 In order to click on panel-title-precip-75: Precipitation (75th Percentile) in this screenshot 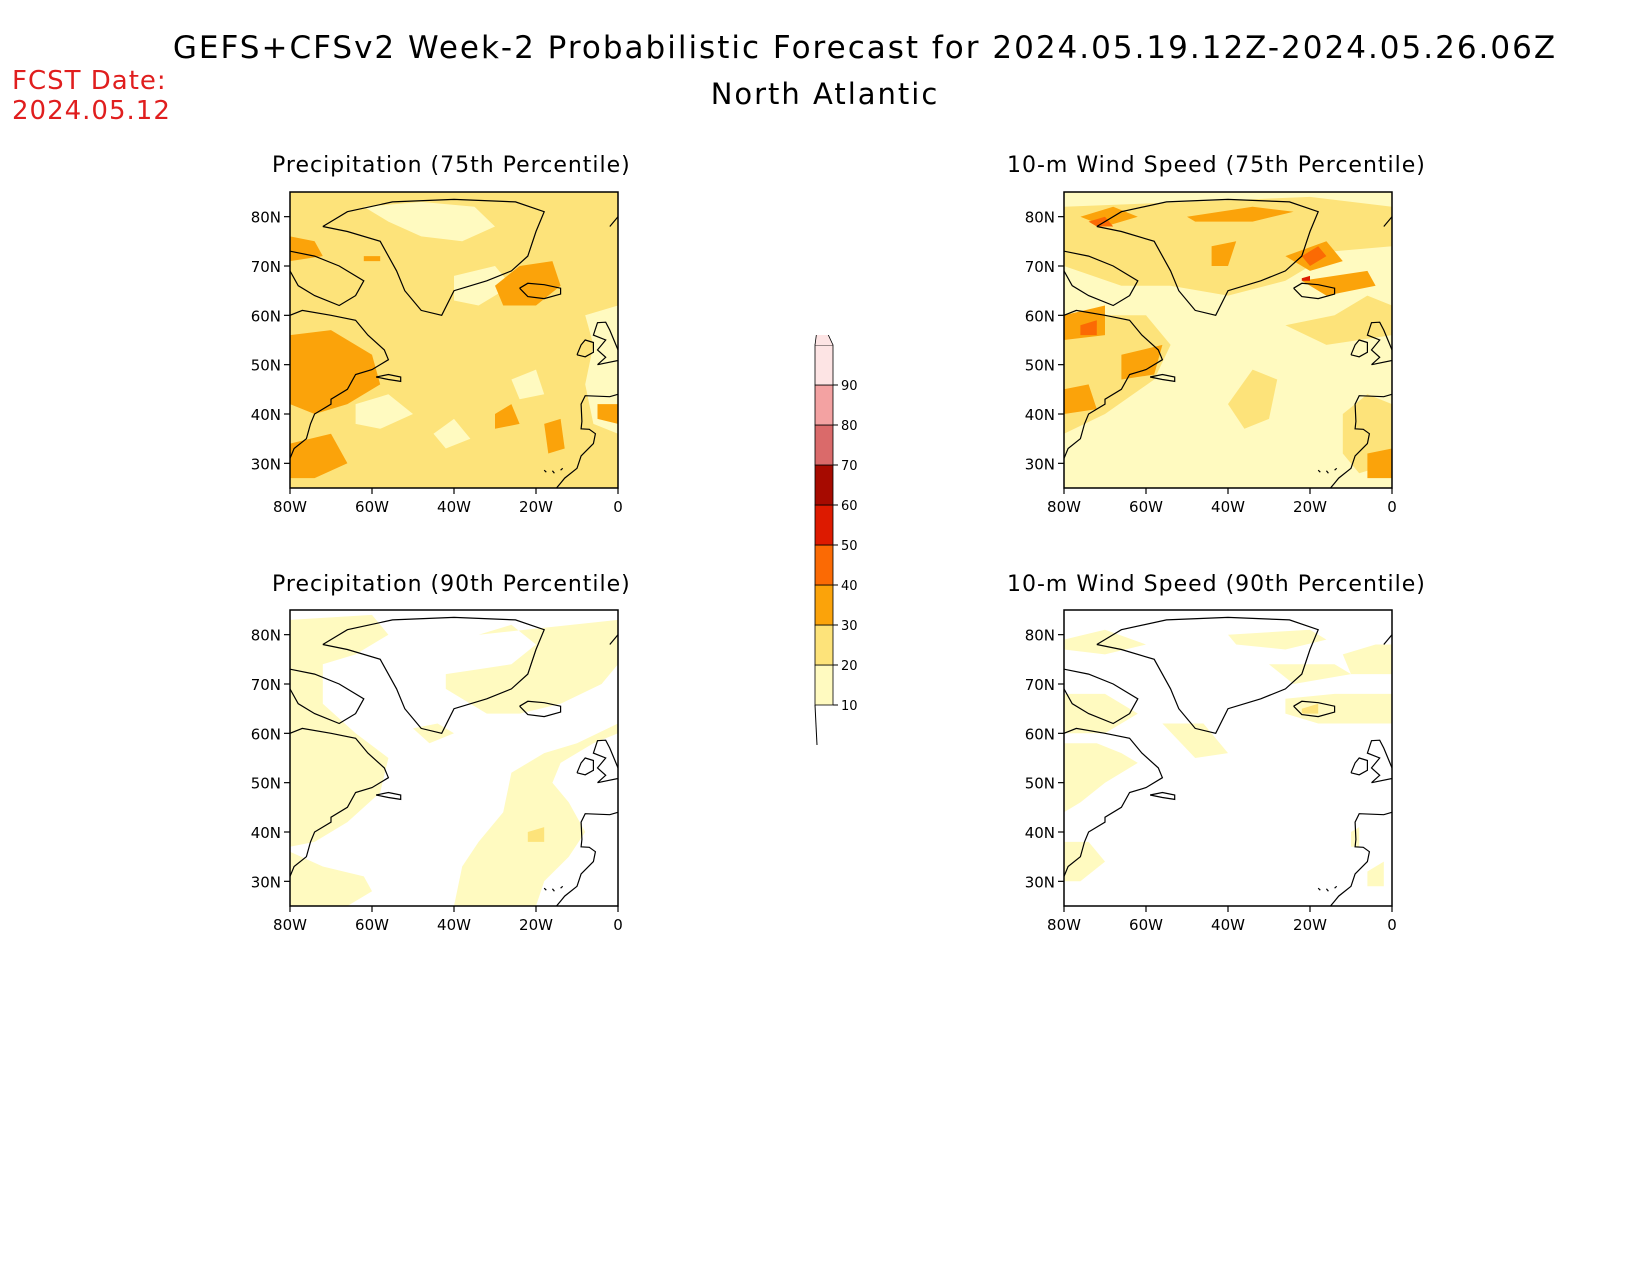, I will do `click(451, 165)`.